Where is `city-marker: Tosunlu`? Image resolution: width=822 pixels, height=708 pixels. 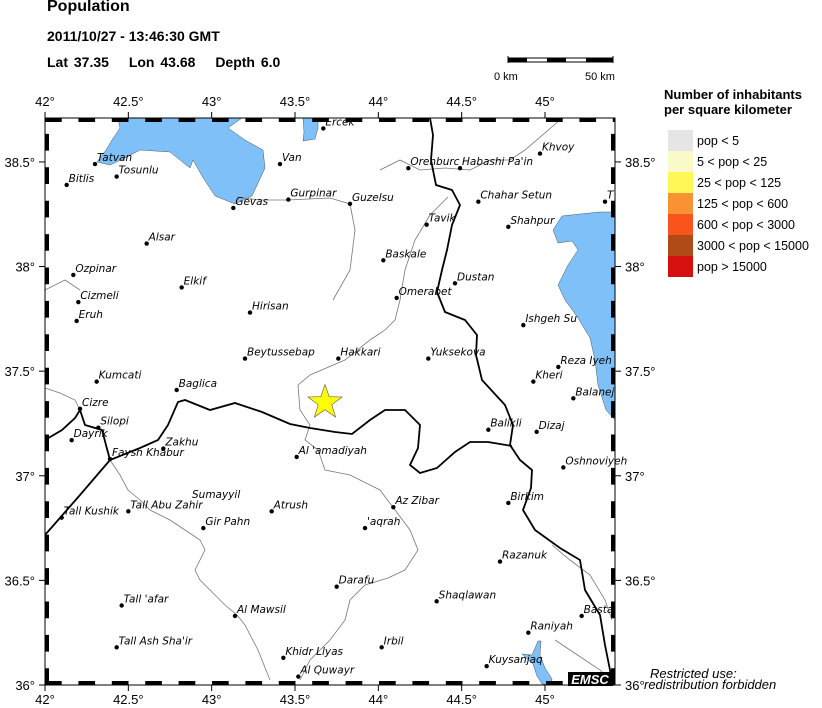
city-marker: Tosunlu is located at coordinates (136, 172).